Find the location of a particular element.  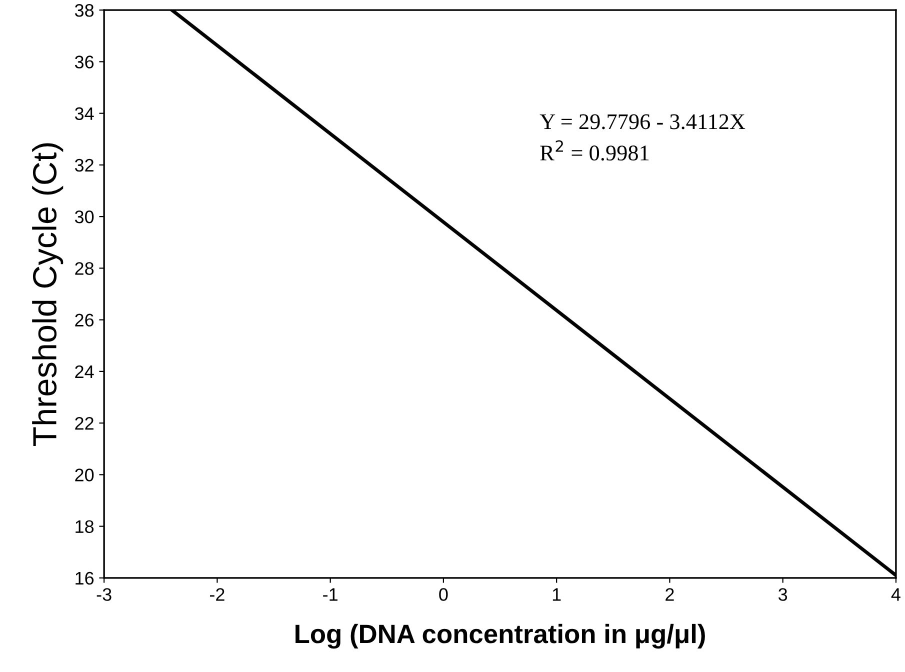

y-tick-label: 38 is located at coordinates (84, 10).